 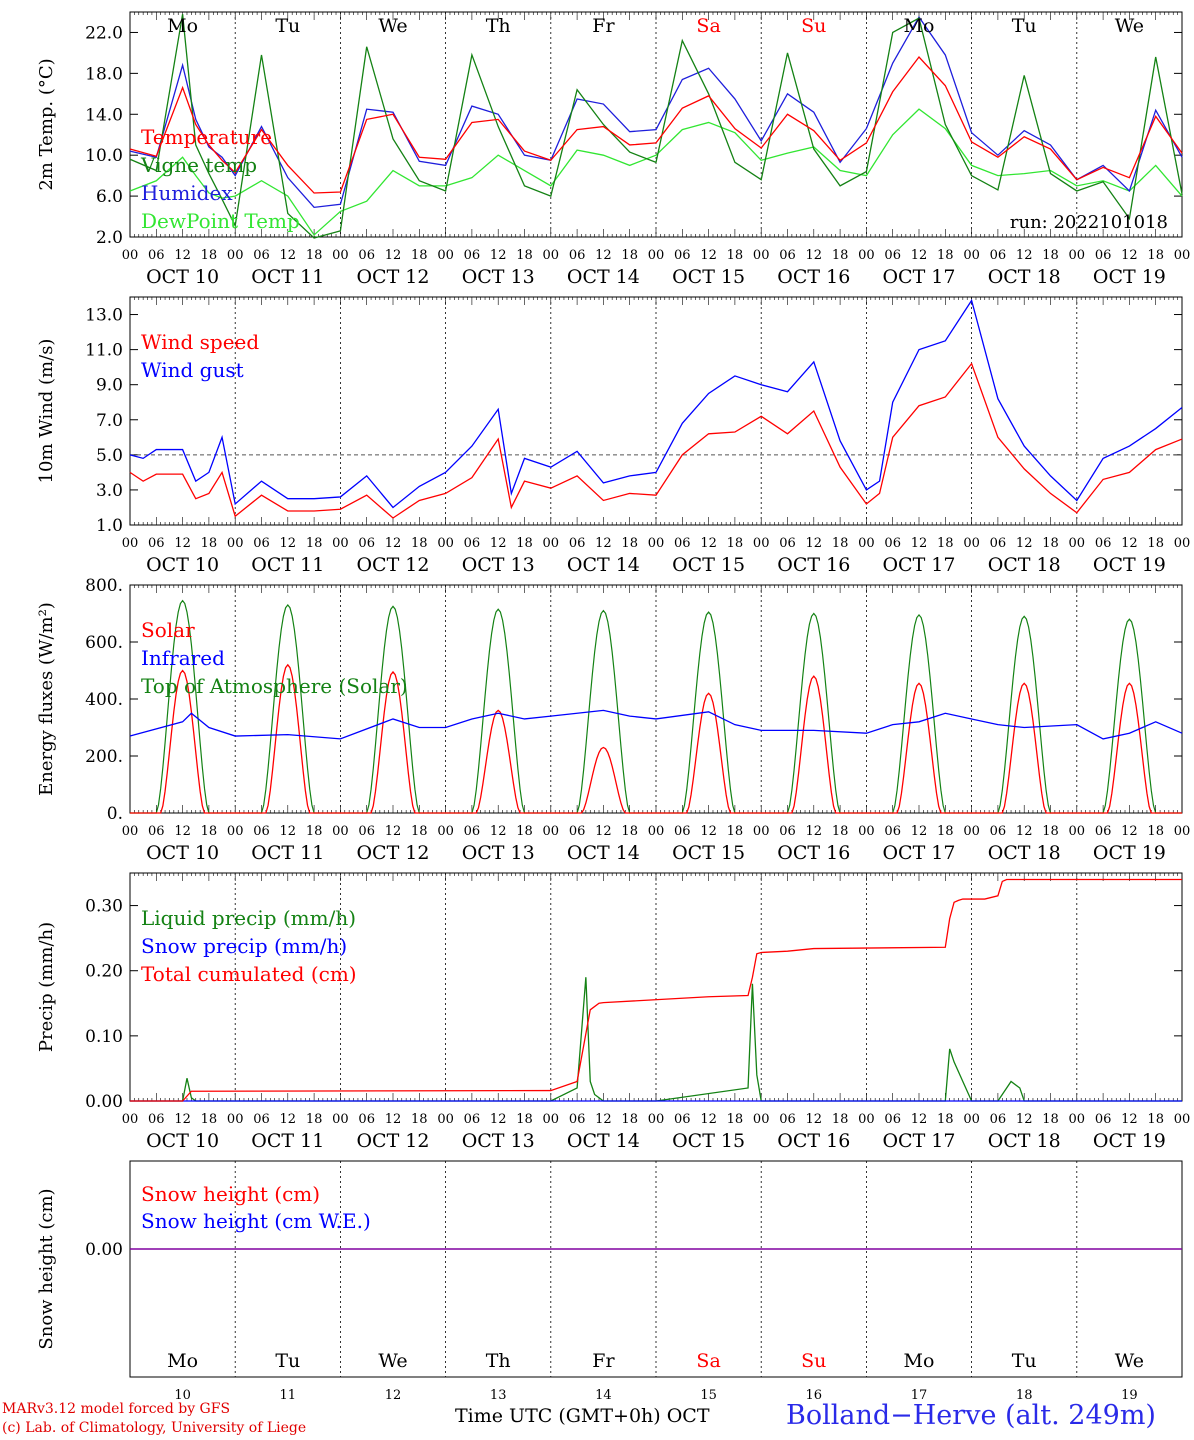 I want to click on legend-item: Humidex, so click(x=187, y=193).